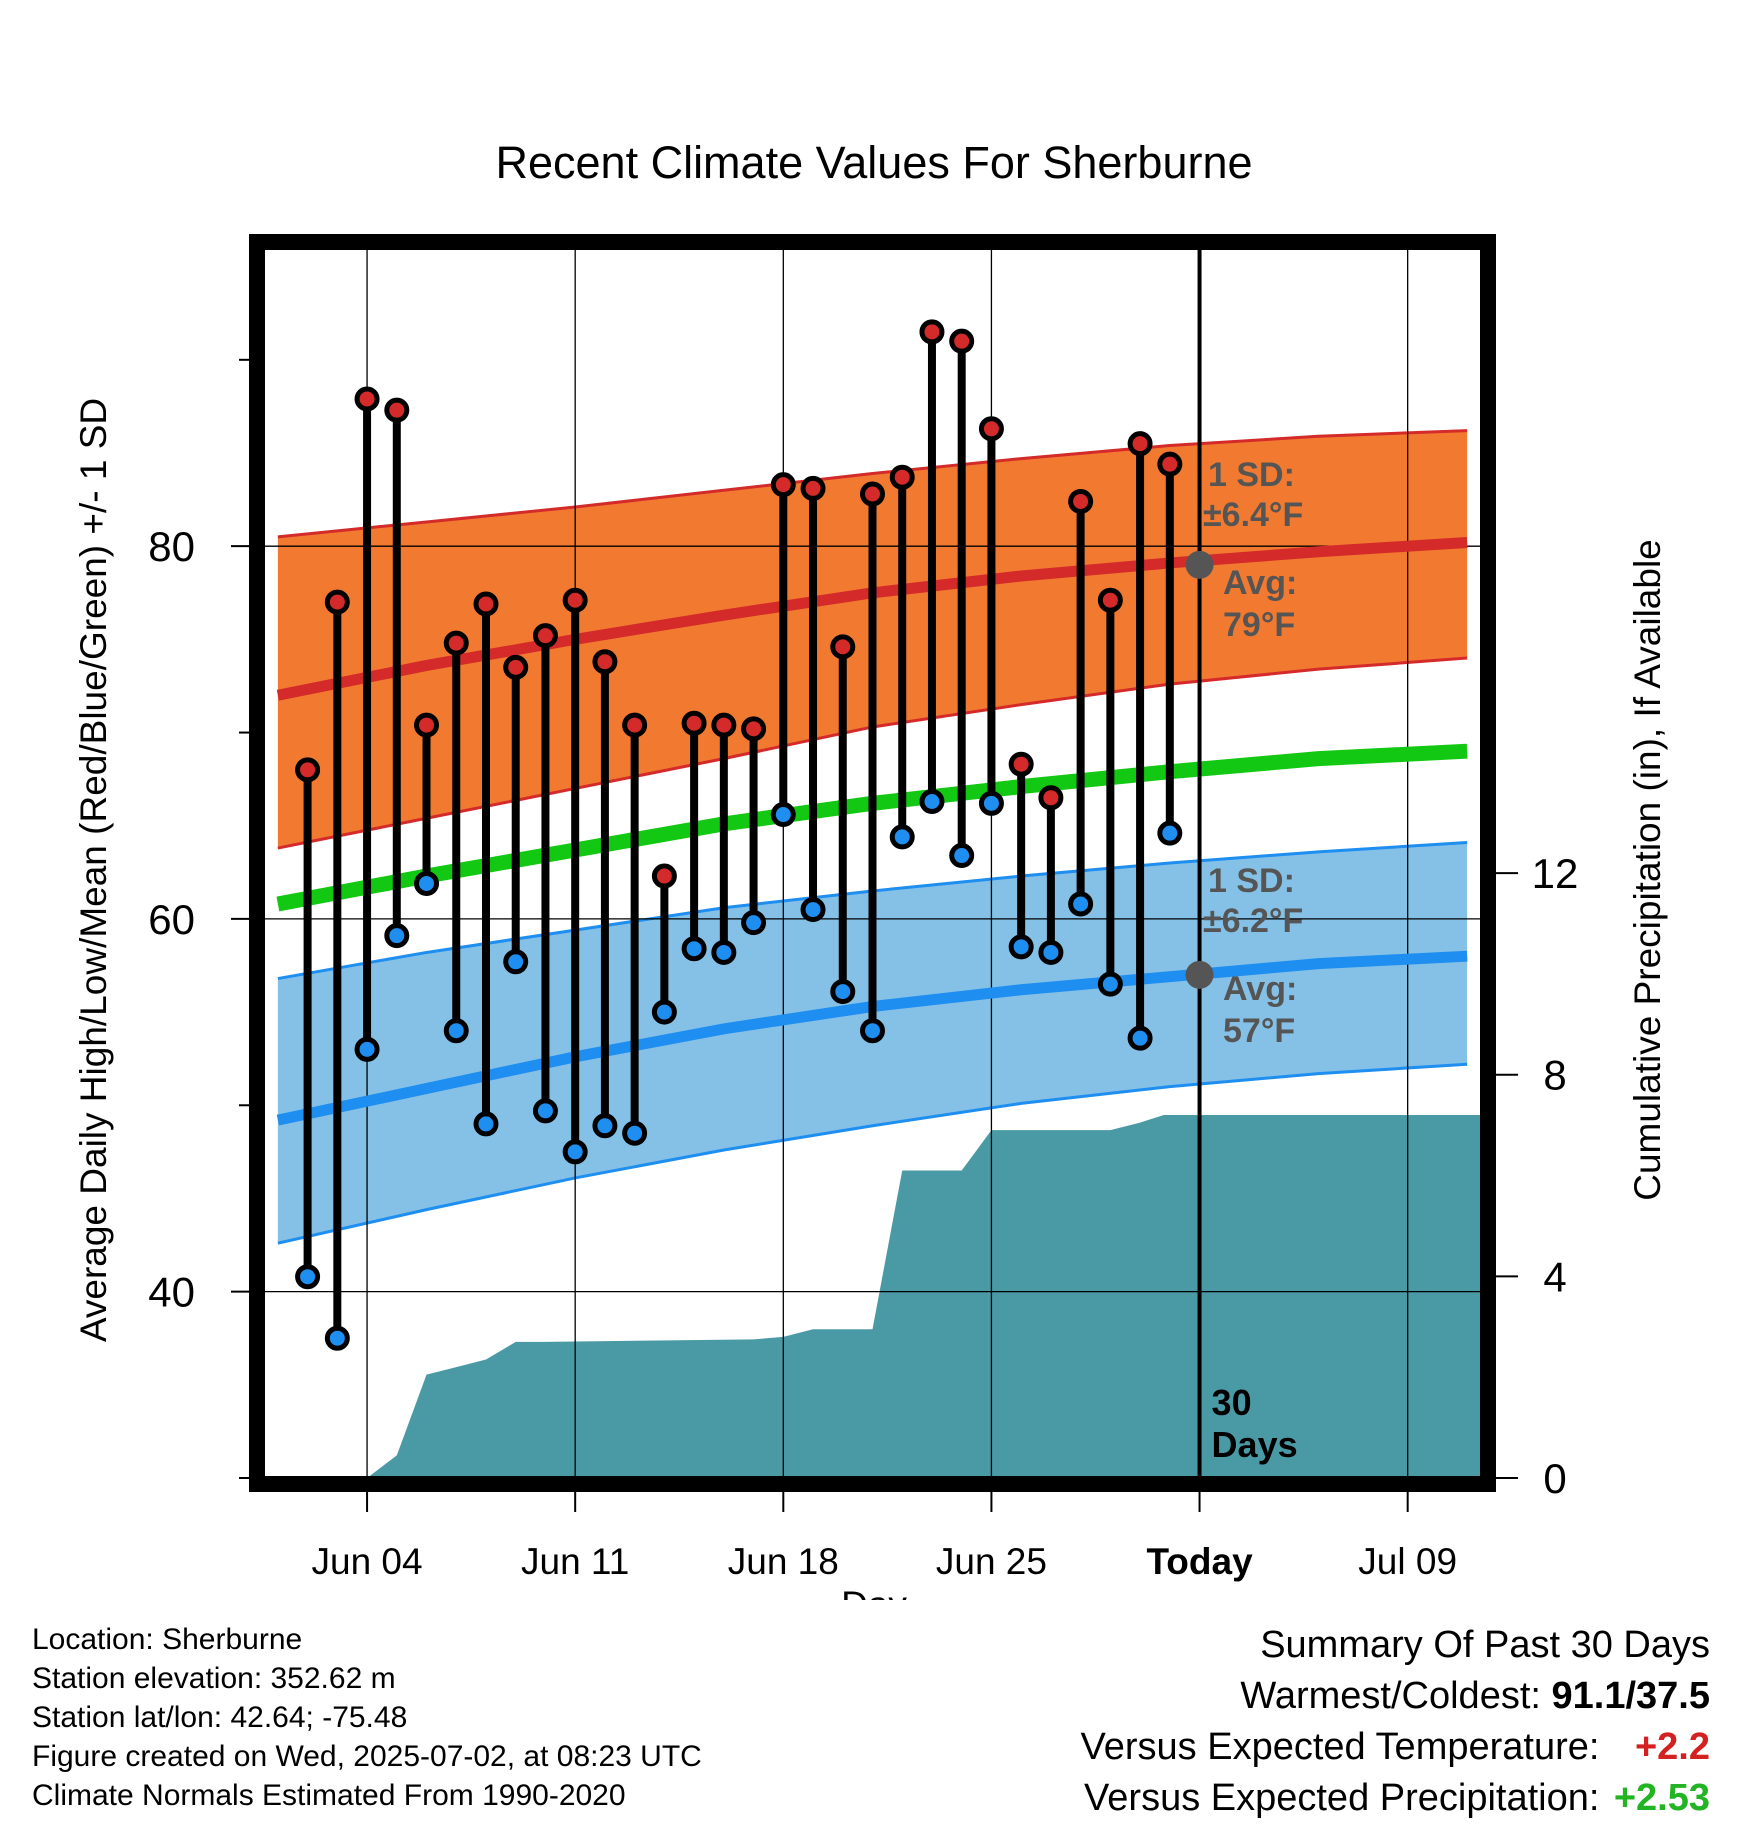 The height and width of the screenshot is (1828, 1748). I want to click on x-axis-label: Day, so click(874, 1592).